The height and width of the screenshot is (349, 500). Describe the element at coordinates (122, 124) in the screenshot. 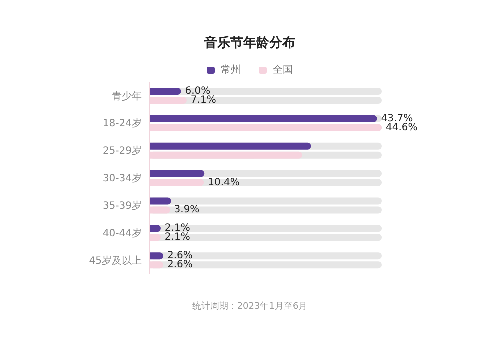

I see `y-tick-label: 18-24岁` at that location.